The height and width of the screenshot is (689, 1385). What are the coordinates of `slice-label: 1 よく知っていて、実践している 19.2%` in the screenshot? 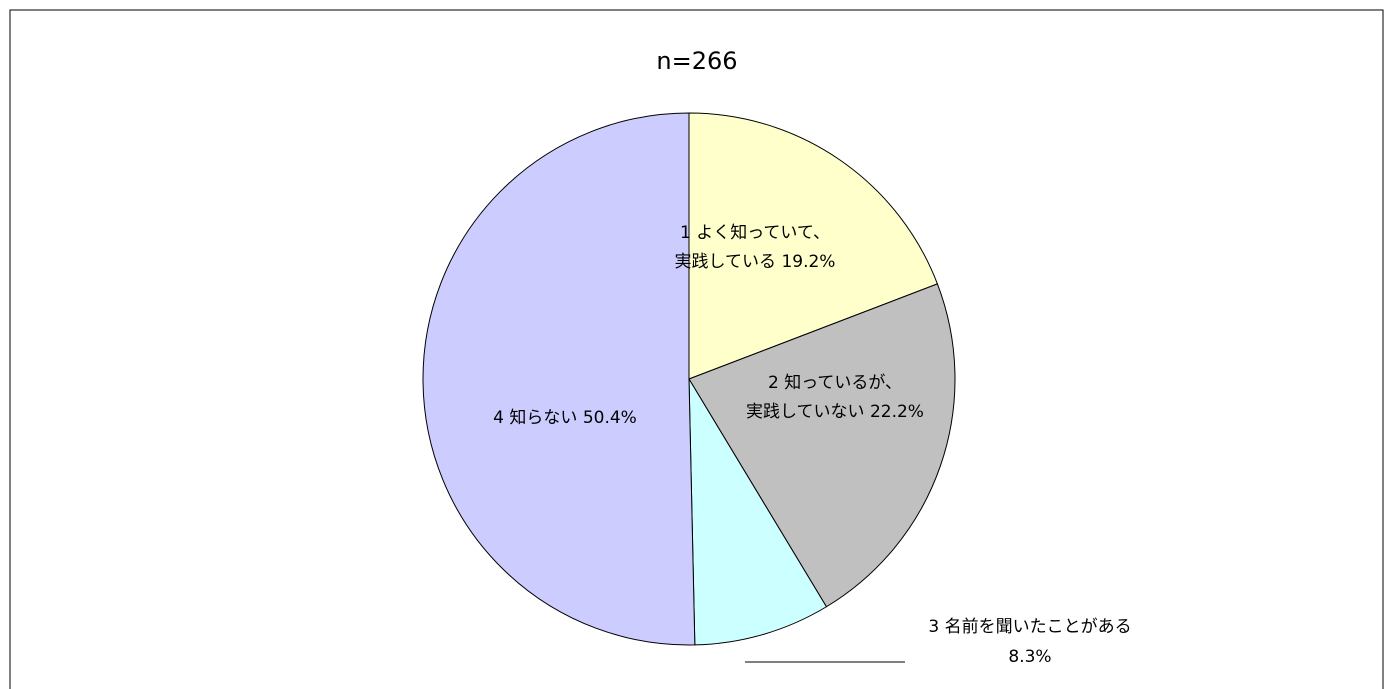 It's located at (755, 247).